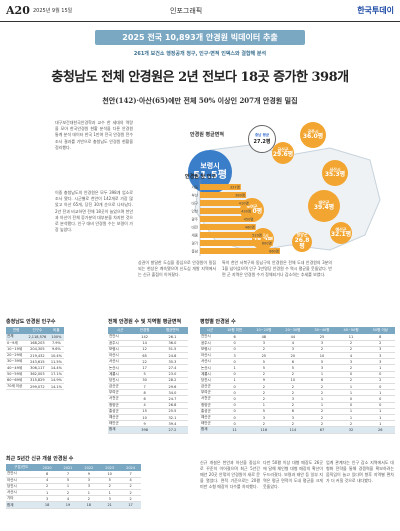 The width and height of the screenshot is (400, 531). I want to click on table-cell: 100%, so click(56, 337).